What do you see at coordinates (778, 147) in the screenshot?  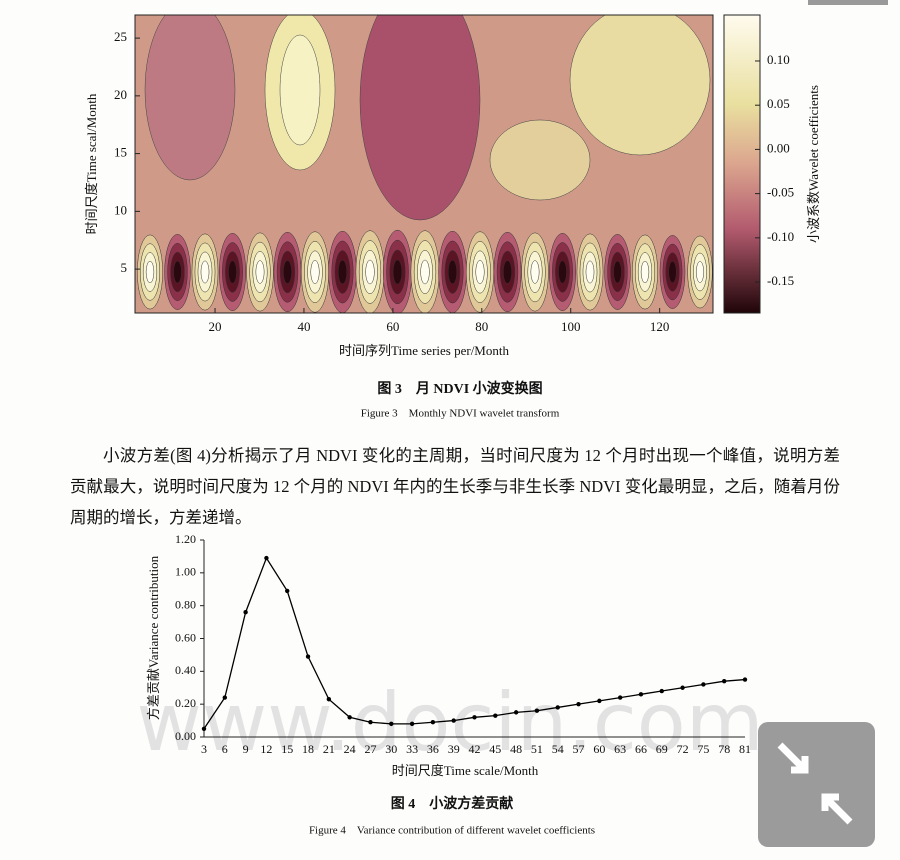 I see `colorbar-tick-label: 0.00` at bounding box center [778, 147].